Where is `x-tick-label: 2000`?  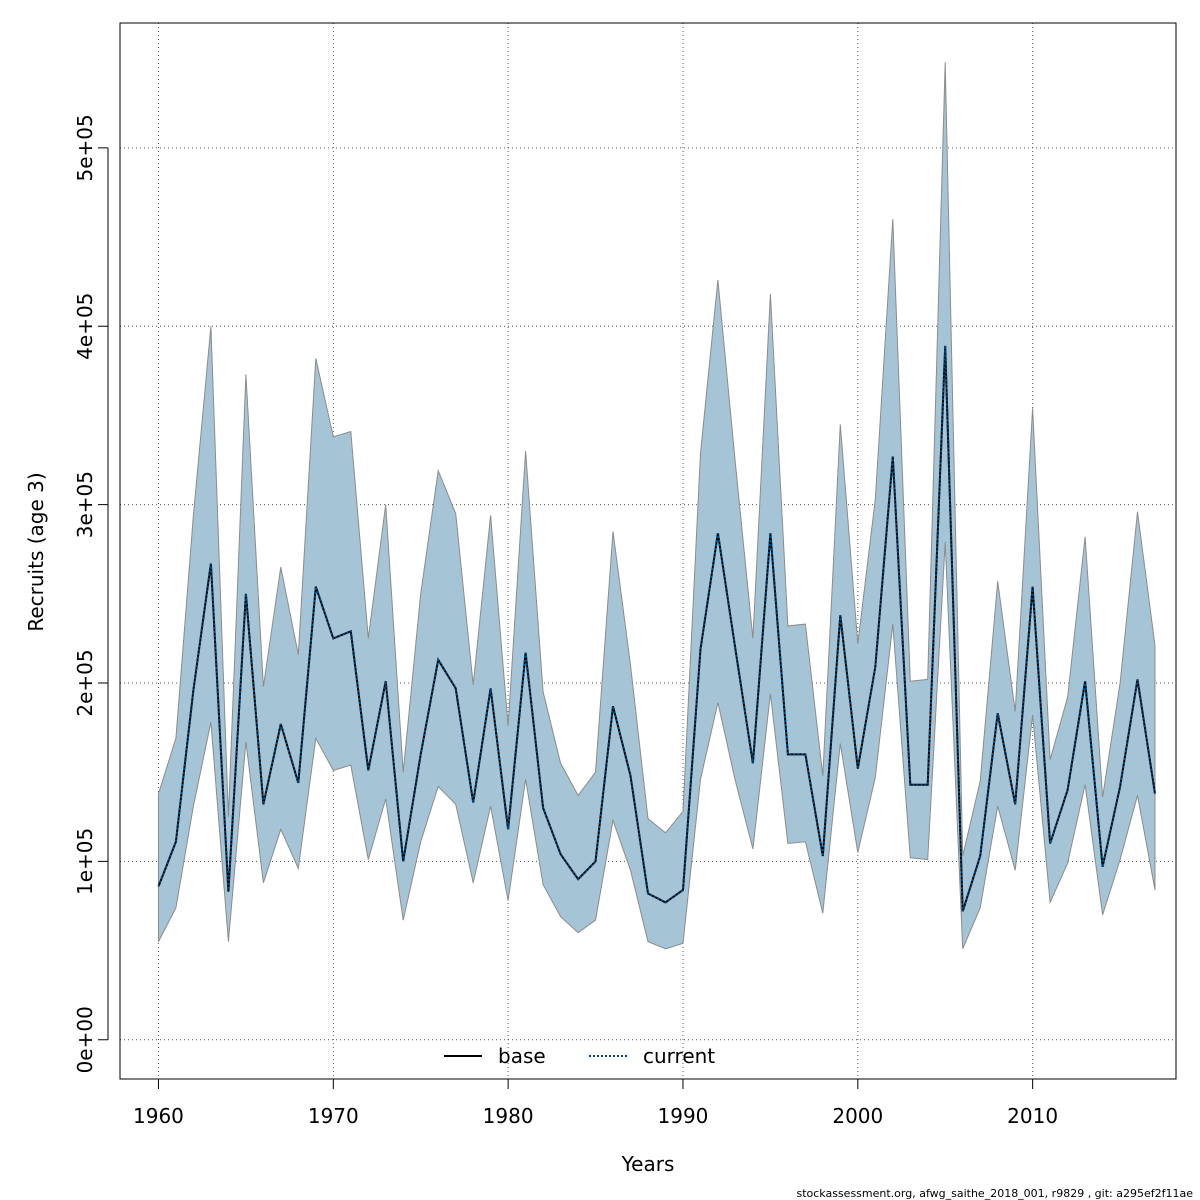 x-tick-label: 2000 is located at coordinates (857, 1116).